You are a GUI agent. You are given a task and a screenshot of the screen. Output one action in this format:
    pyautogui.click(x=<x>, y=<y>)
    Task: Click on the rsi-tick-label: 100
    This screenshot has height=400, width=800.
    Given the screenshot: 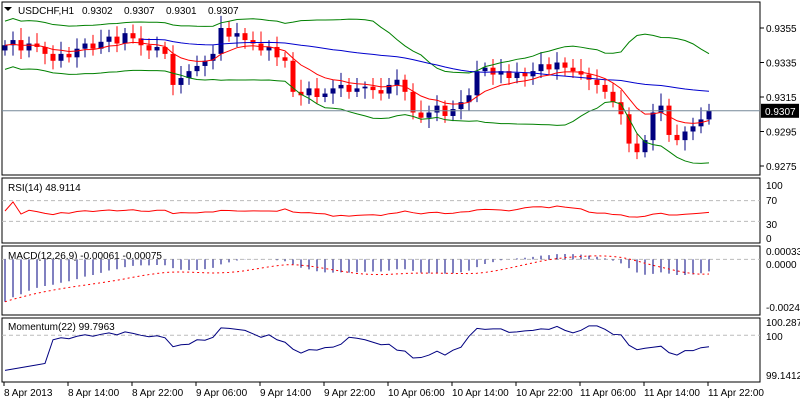 What is the action you would take?
    pyautogui.click(x=774, y=186)
    